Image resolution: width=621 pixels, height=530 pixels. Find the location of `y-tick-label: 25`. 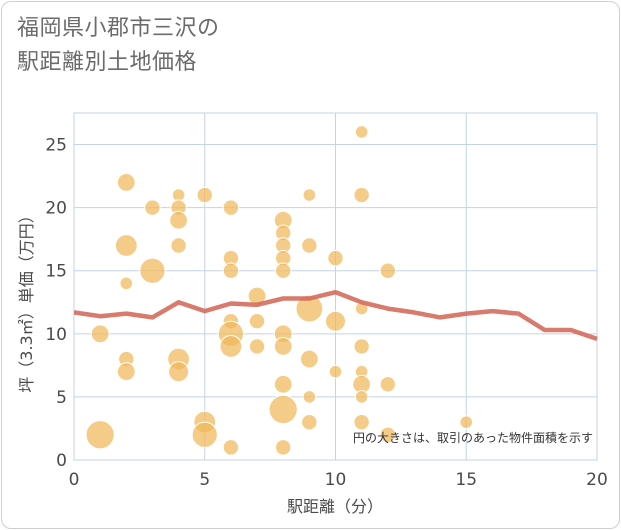

y-tick-label: 25 is located at coordinates (56, 146).